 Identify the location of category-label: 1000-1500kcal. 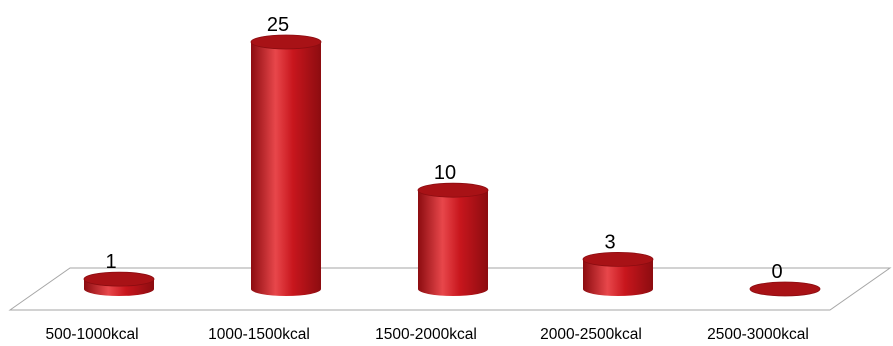
(259, 334).